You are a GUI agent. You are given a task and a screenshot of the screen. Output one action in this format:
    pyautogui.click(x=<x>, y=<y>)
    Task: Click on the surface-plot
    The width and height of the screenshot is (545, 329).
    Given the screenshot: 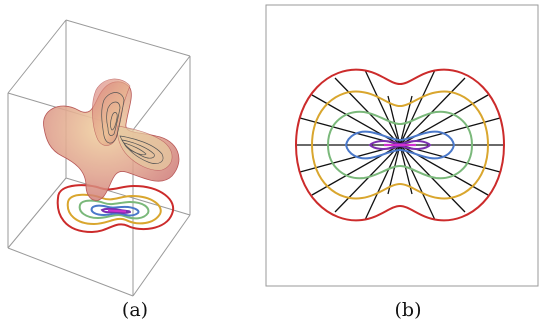 What is the action you would take?
    pyautogui.click(x=111, y=139)
    